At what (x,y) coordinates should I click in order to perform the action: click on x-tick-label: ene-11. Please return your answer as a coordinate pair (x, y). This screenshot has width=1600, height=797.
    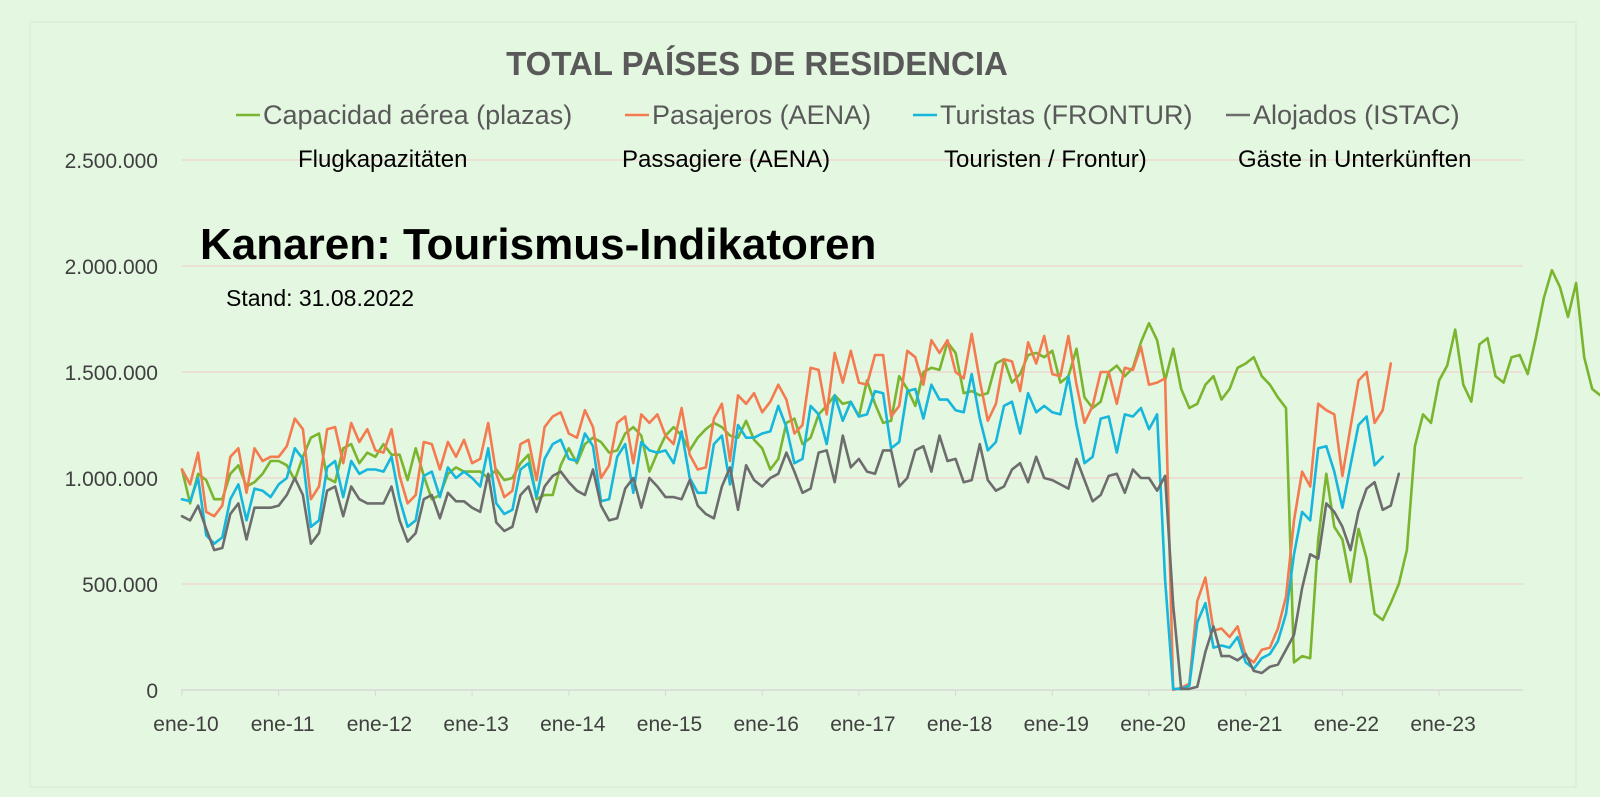
    Looking at the image, I should click on (283, 724).